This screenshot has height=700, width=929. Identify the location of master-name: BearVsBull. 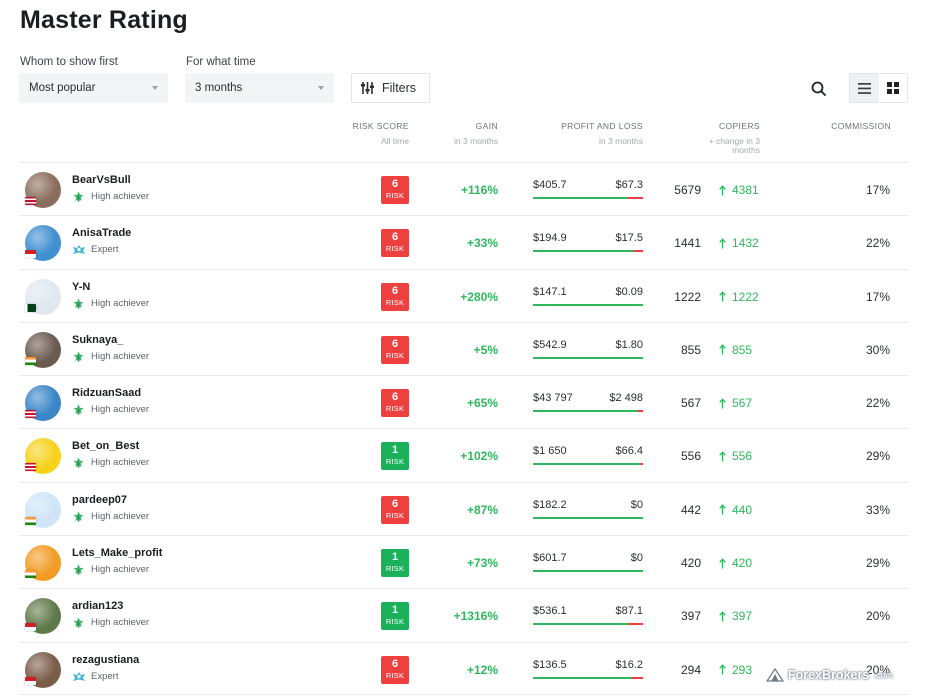
(101, 180).